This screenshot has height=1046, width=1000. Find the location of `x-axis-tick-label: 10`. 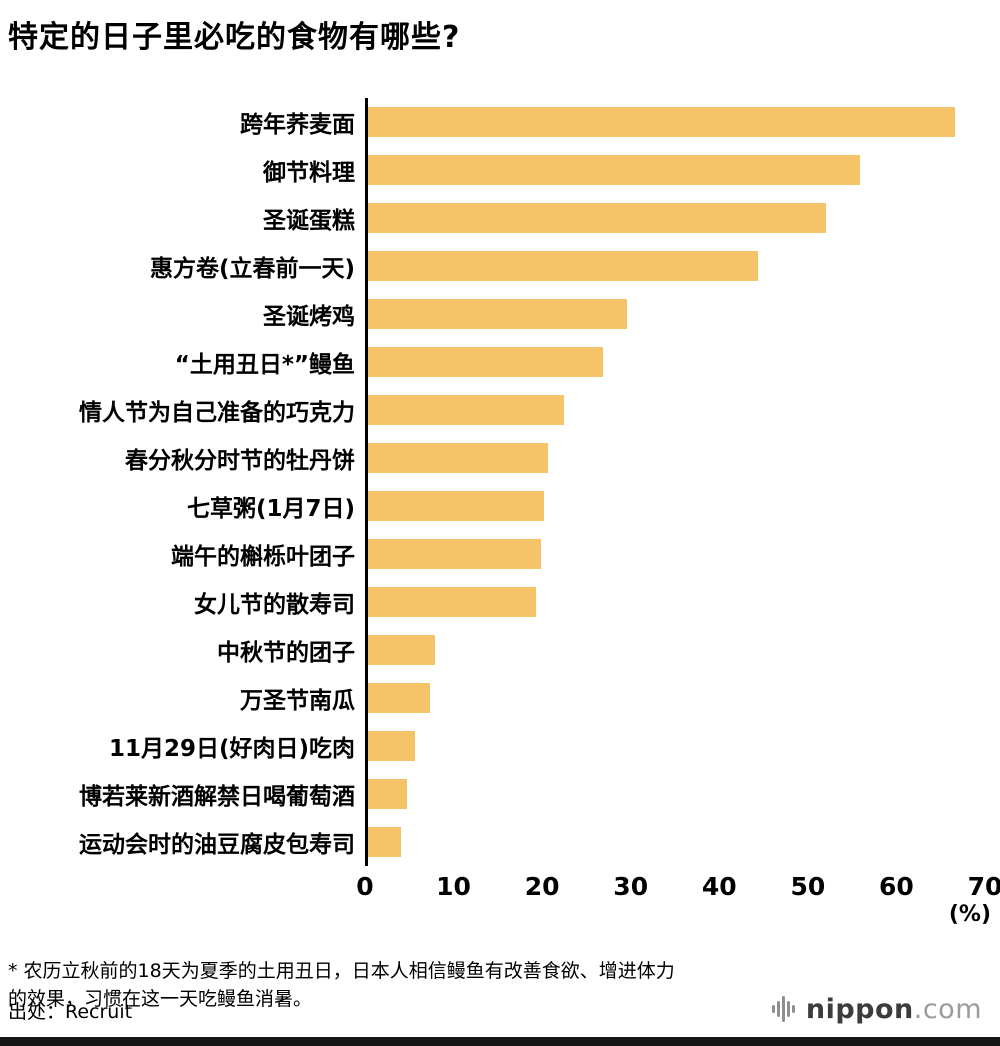

x-axis-tick-label: 10 is located at coordinates (453, 886).